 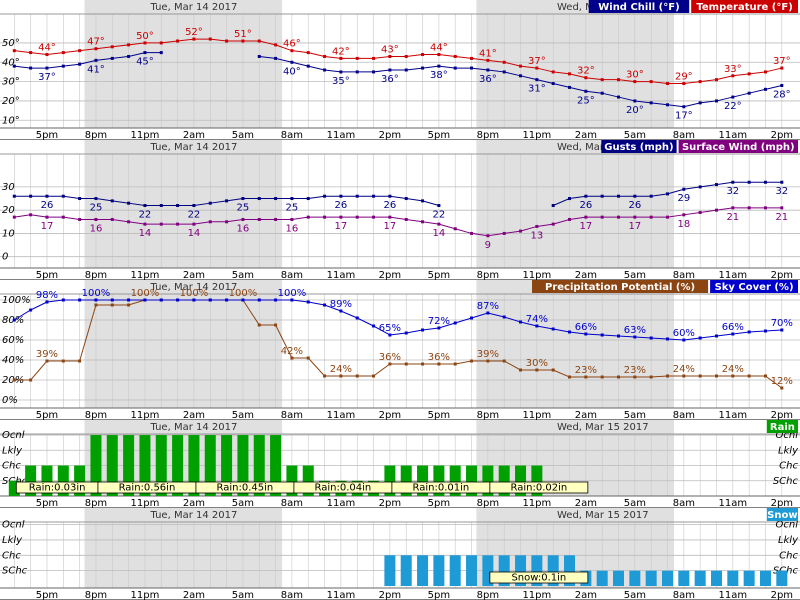 What do you see at coordinates (782, 515) in the screenshot?
I see `legend-label: Snow` at bounding box center [782, 515].